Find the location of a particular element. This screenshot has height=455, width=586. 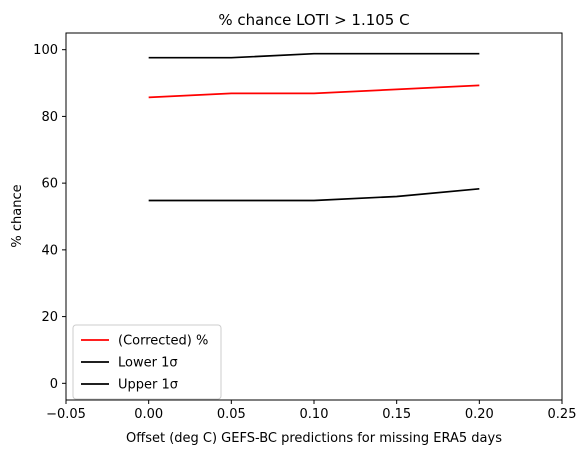

legend-label-0: (Corrected) % is located at coordinates (163, 341).